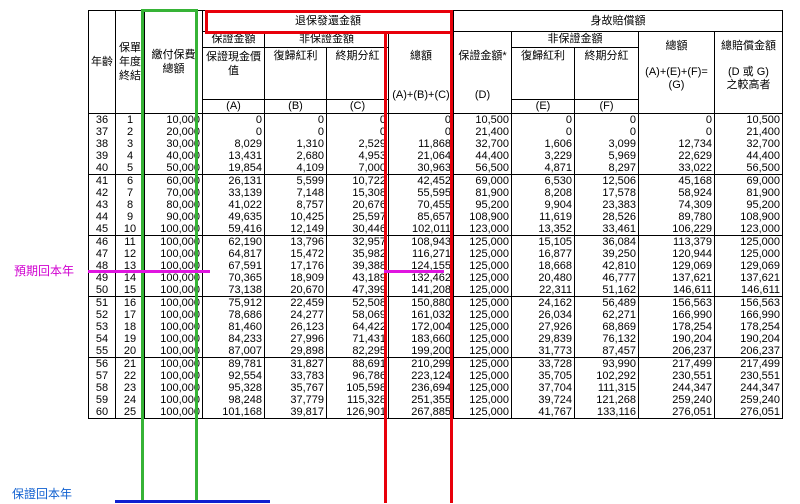 The width and height of the screenshot is (800, 504). What do you see at coordinates (421, 363) in the screenshot?
I see `cell-surrender-total: 210,299` at bounding box center [421, 363].